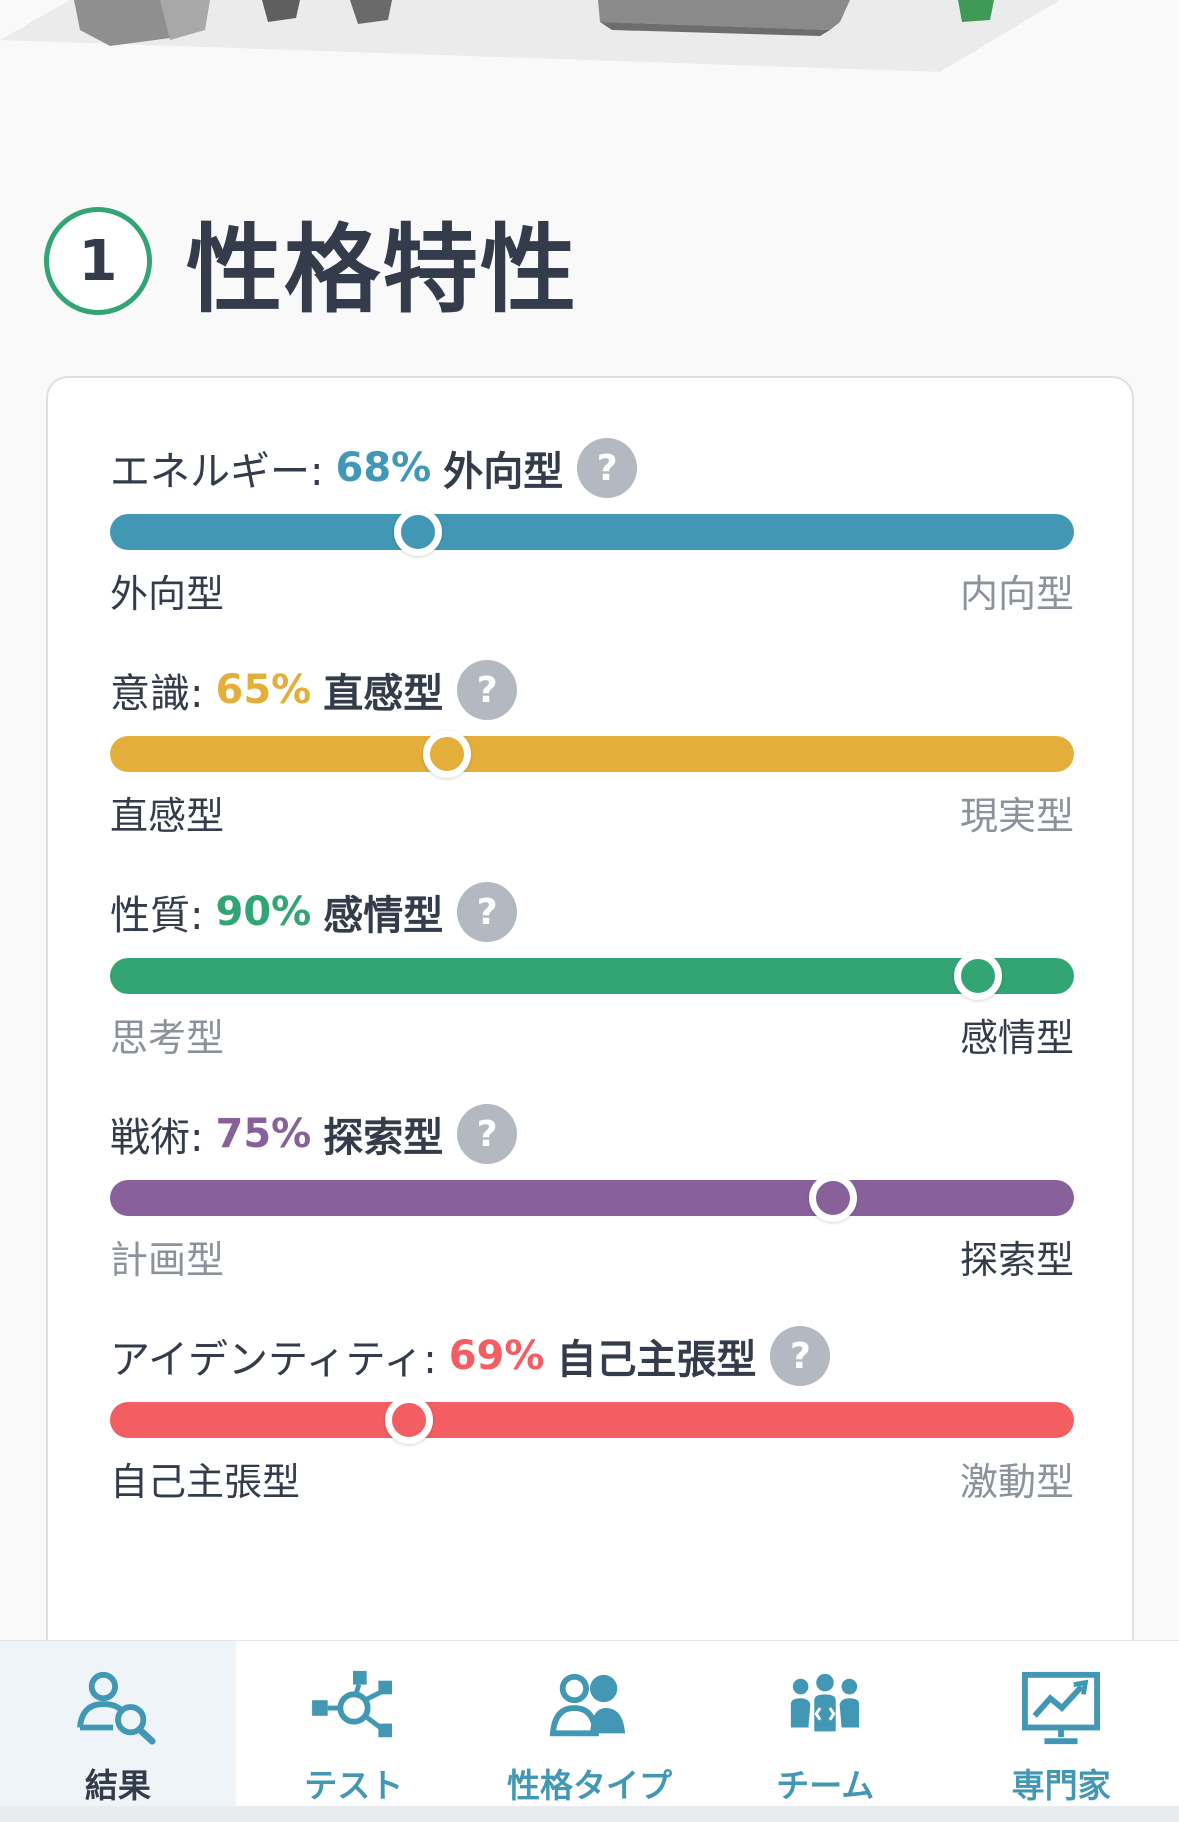 Image resolution: width=1179 pixels, height=1822 pixels. What do you see at coordinates (167, 816) in the screenshot?
I see `trait-pole-left: 直感型` at bounding box center [167, 816].